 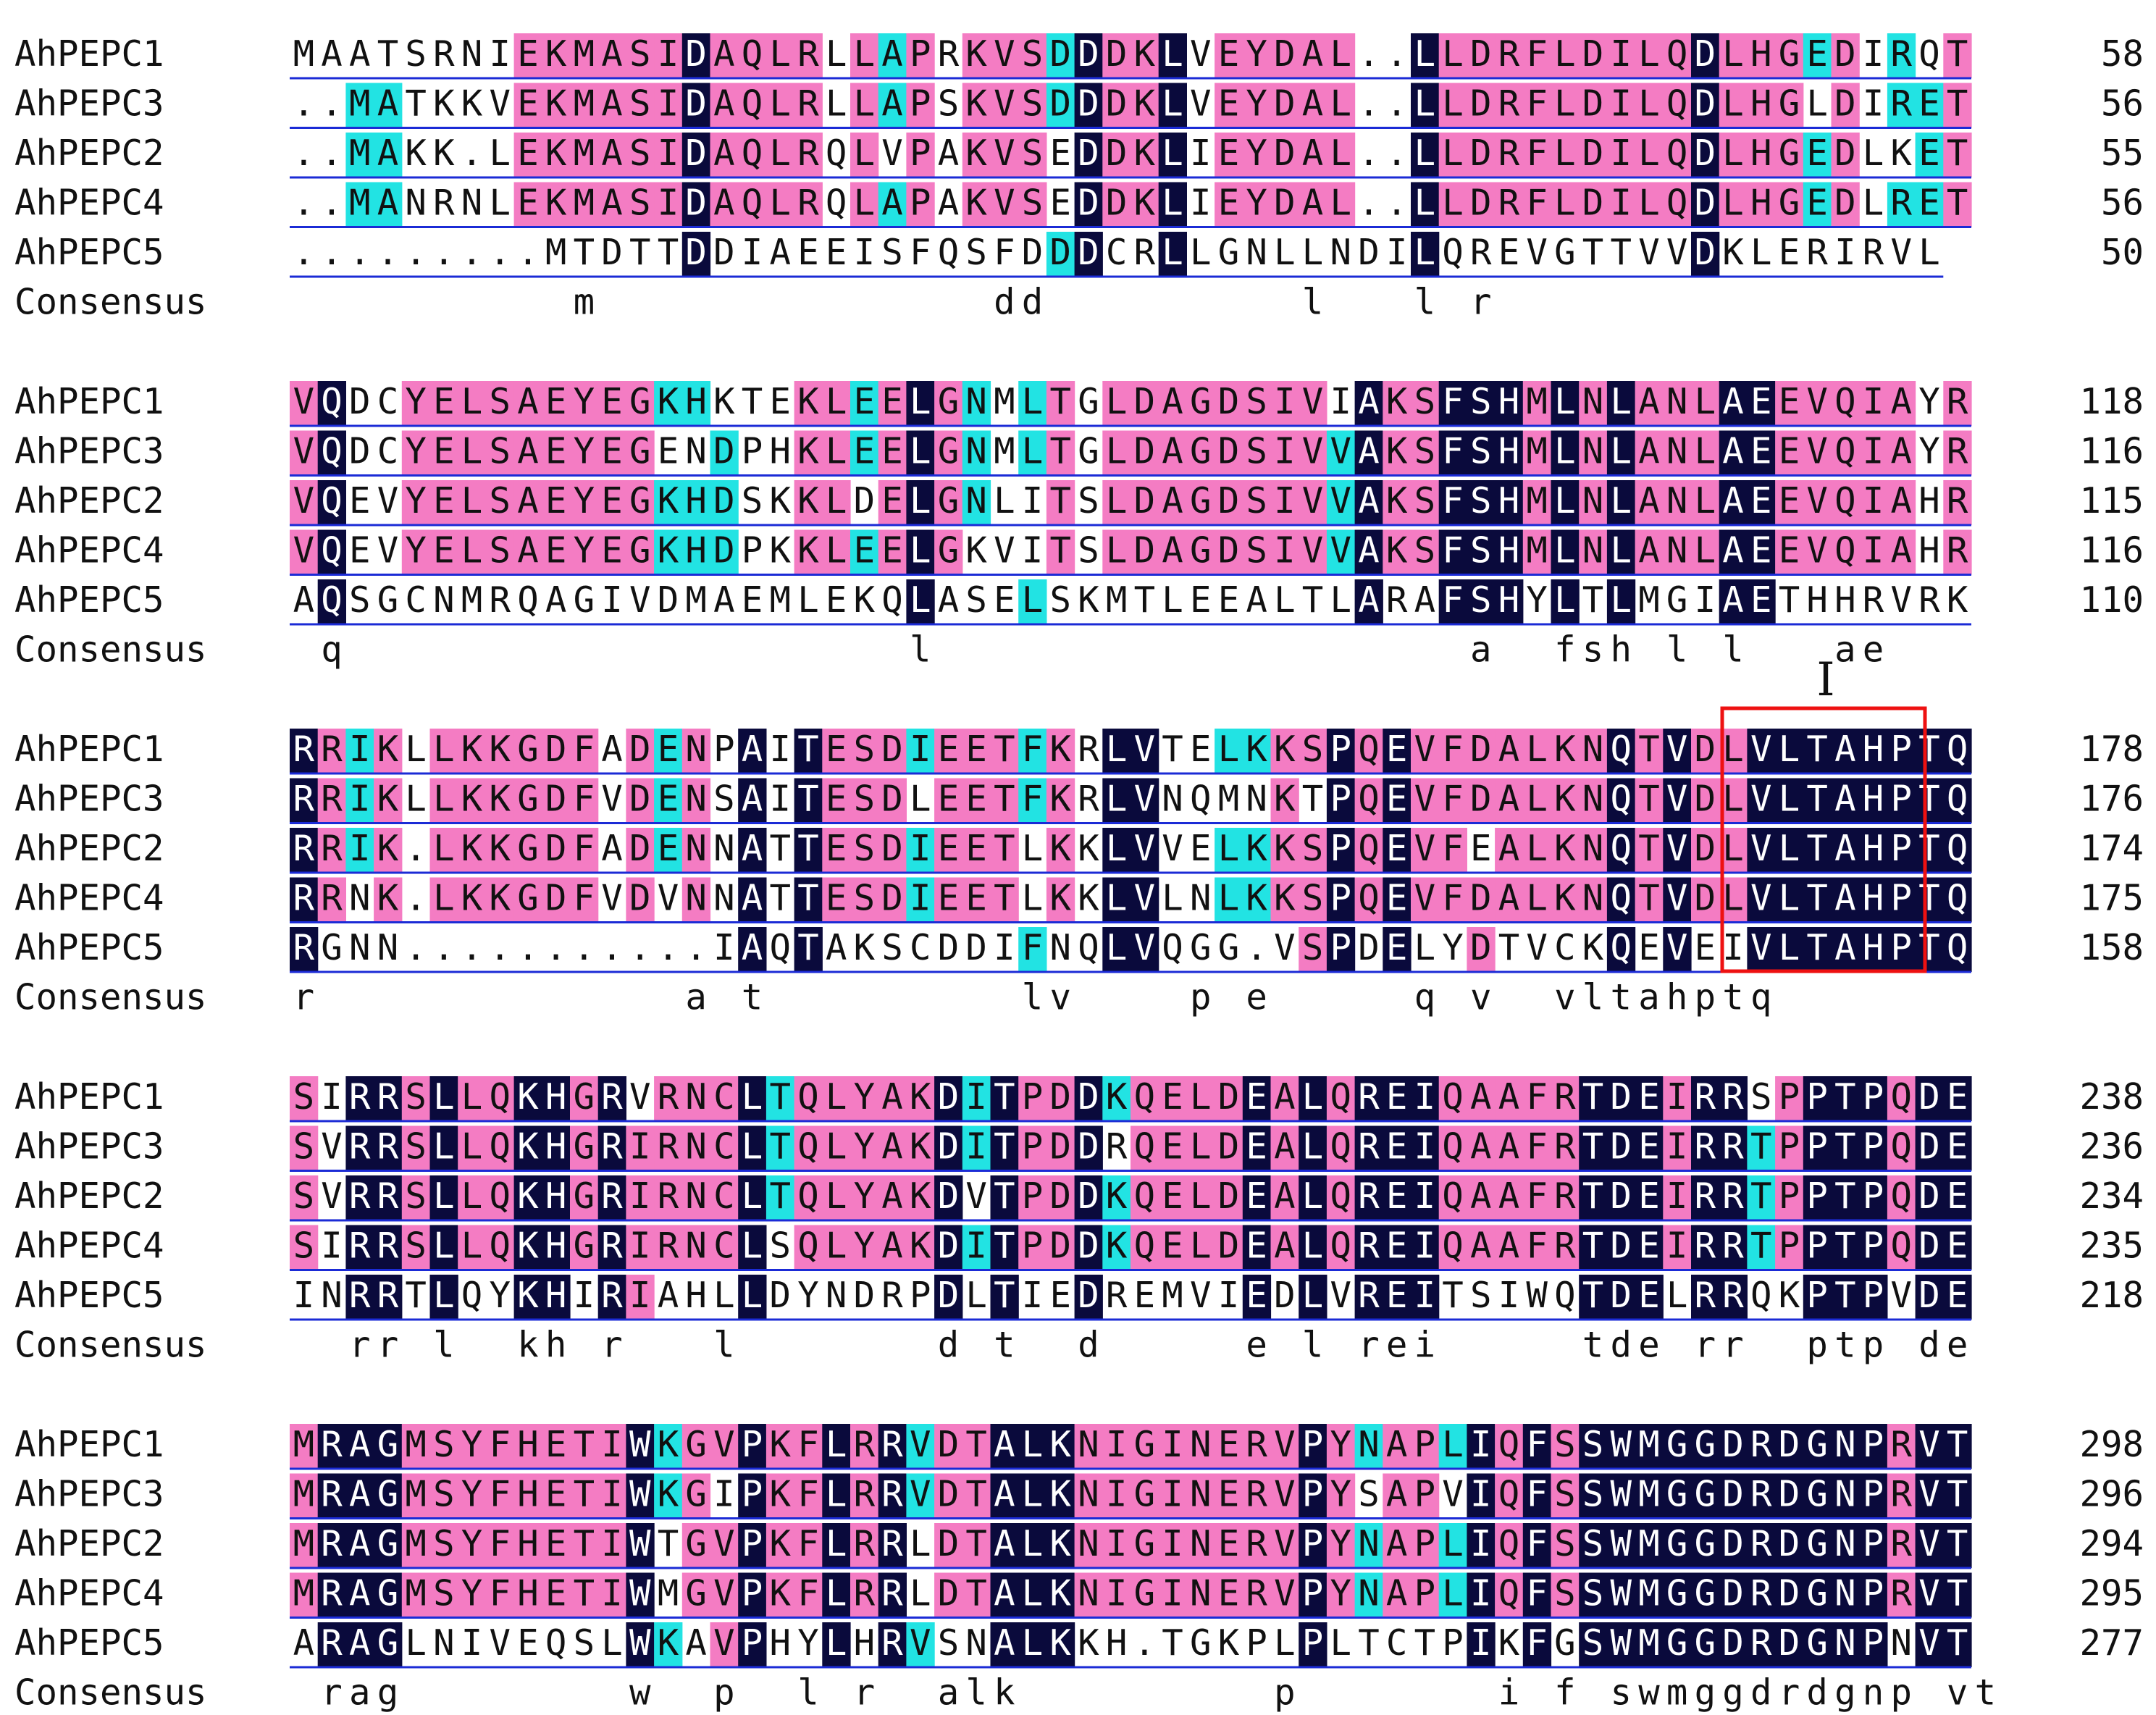 What do you see at coordinates (640, 1693) in the screenshot?
I see `consensus-residue: w` at bounding box center [640, 1693].